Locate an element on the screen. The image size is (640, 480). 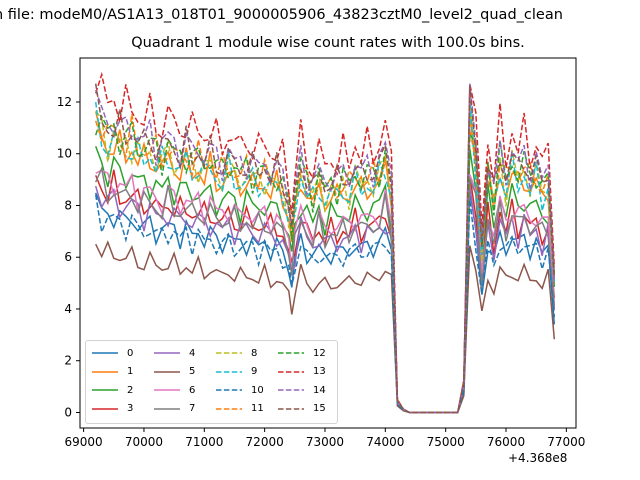
legend-item-6: 6 is located at coordinates (173, 390).